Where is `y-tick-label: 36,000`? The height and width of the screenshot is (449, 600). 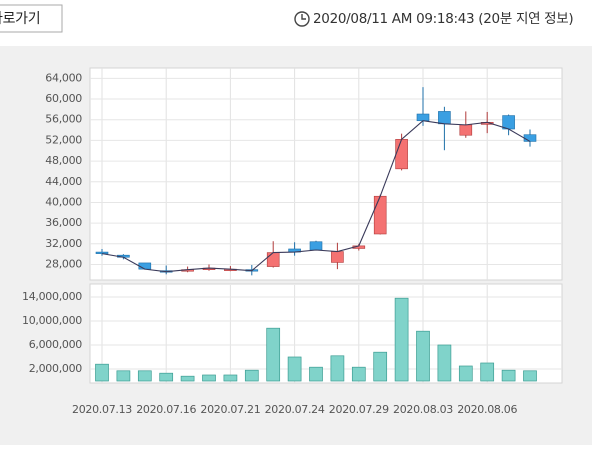
y-tick-label: 36,000 is located at coordinates (63, 222).